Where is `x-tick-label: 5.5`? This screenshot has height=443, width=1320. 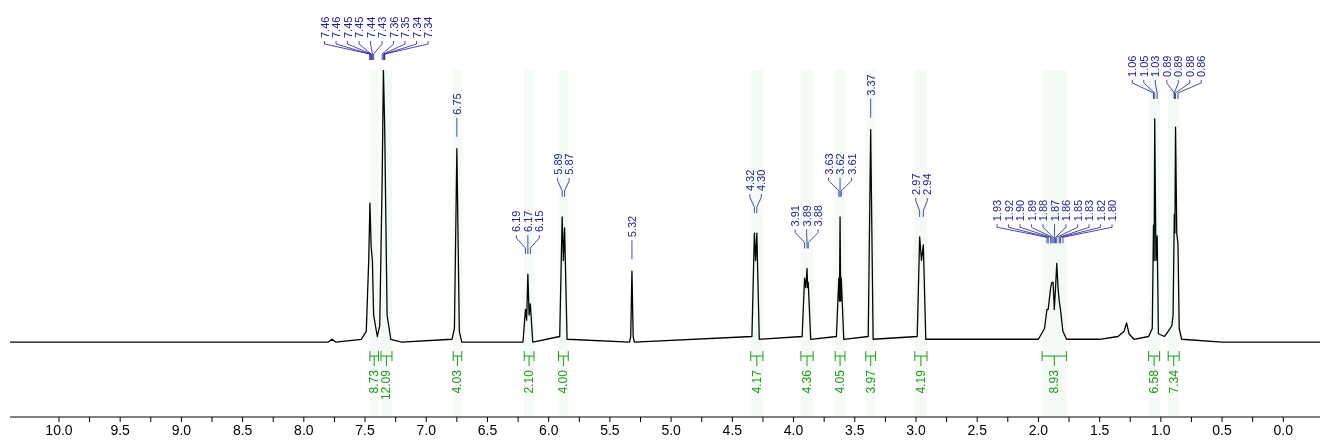
x-tick-label: 5.5 is located at coordinates (610, 430).